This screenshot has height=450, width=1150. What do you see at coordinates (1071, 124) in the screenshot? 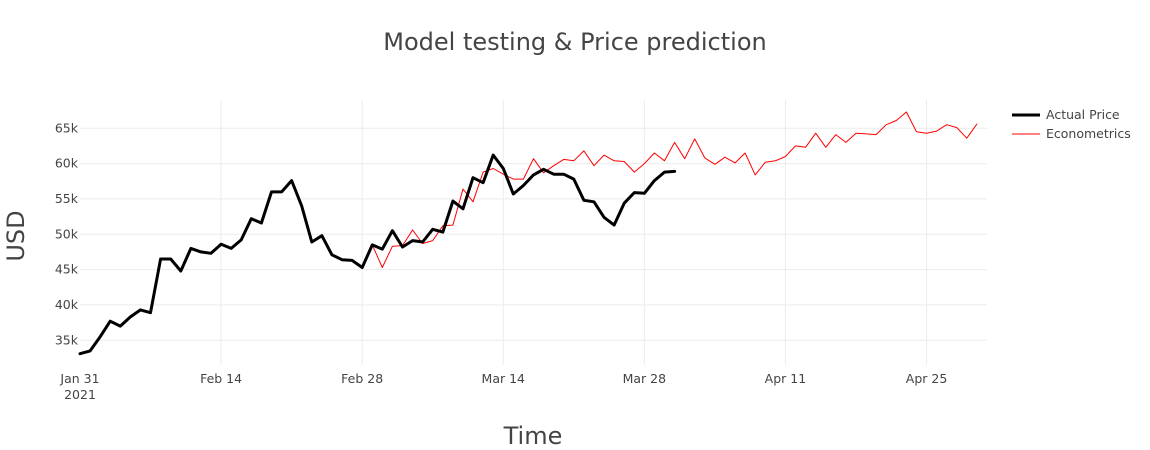
I see `legend: Actual Price Econometrics` at bounding box center [1071, 124].